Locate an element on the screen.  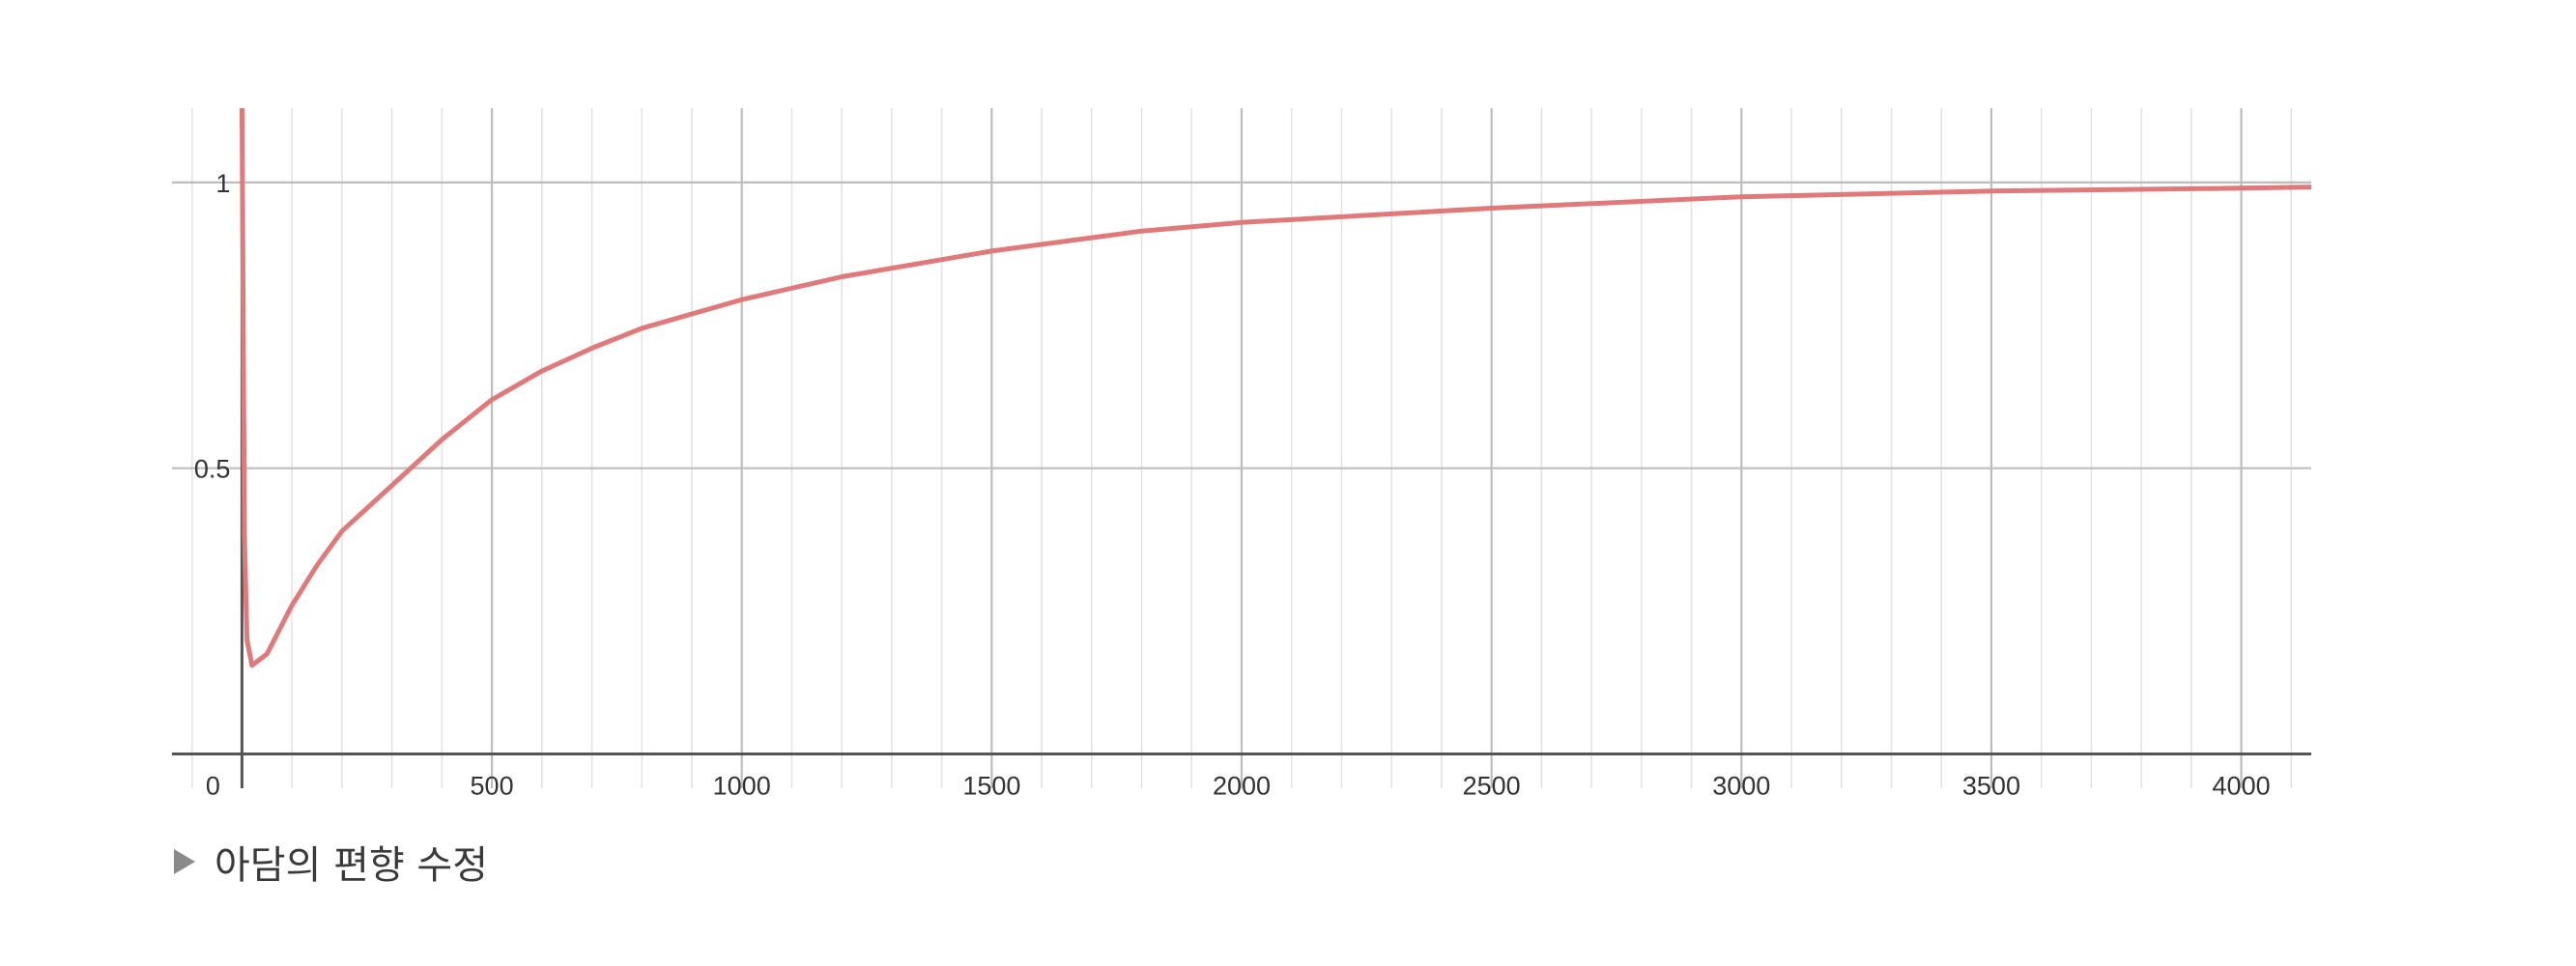
x-tick-label: 1000 is located at coordinates (742, 786).